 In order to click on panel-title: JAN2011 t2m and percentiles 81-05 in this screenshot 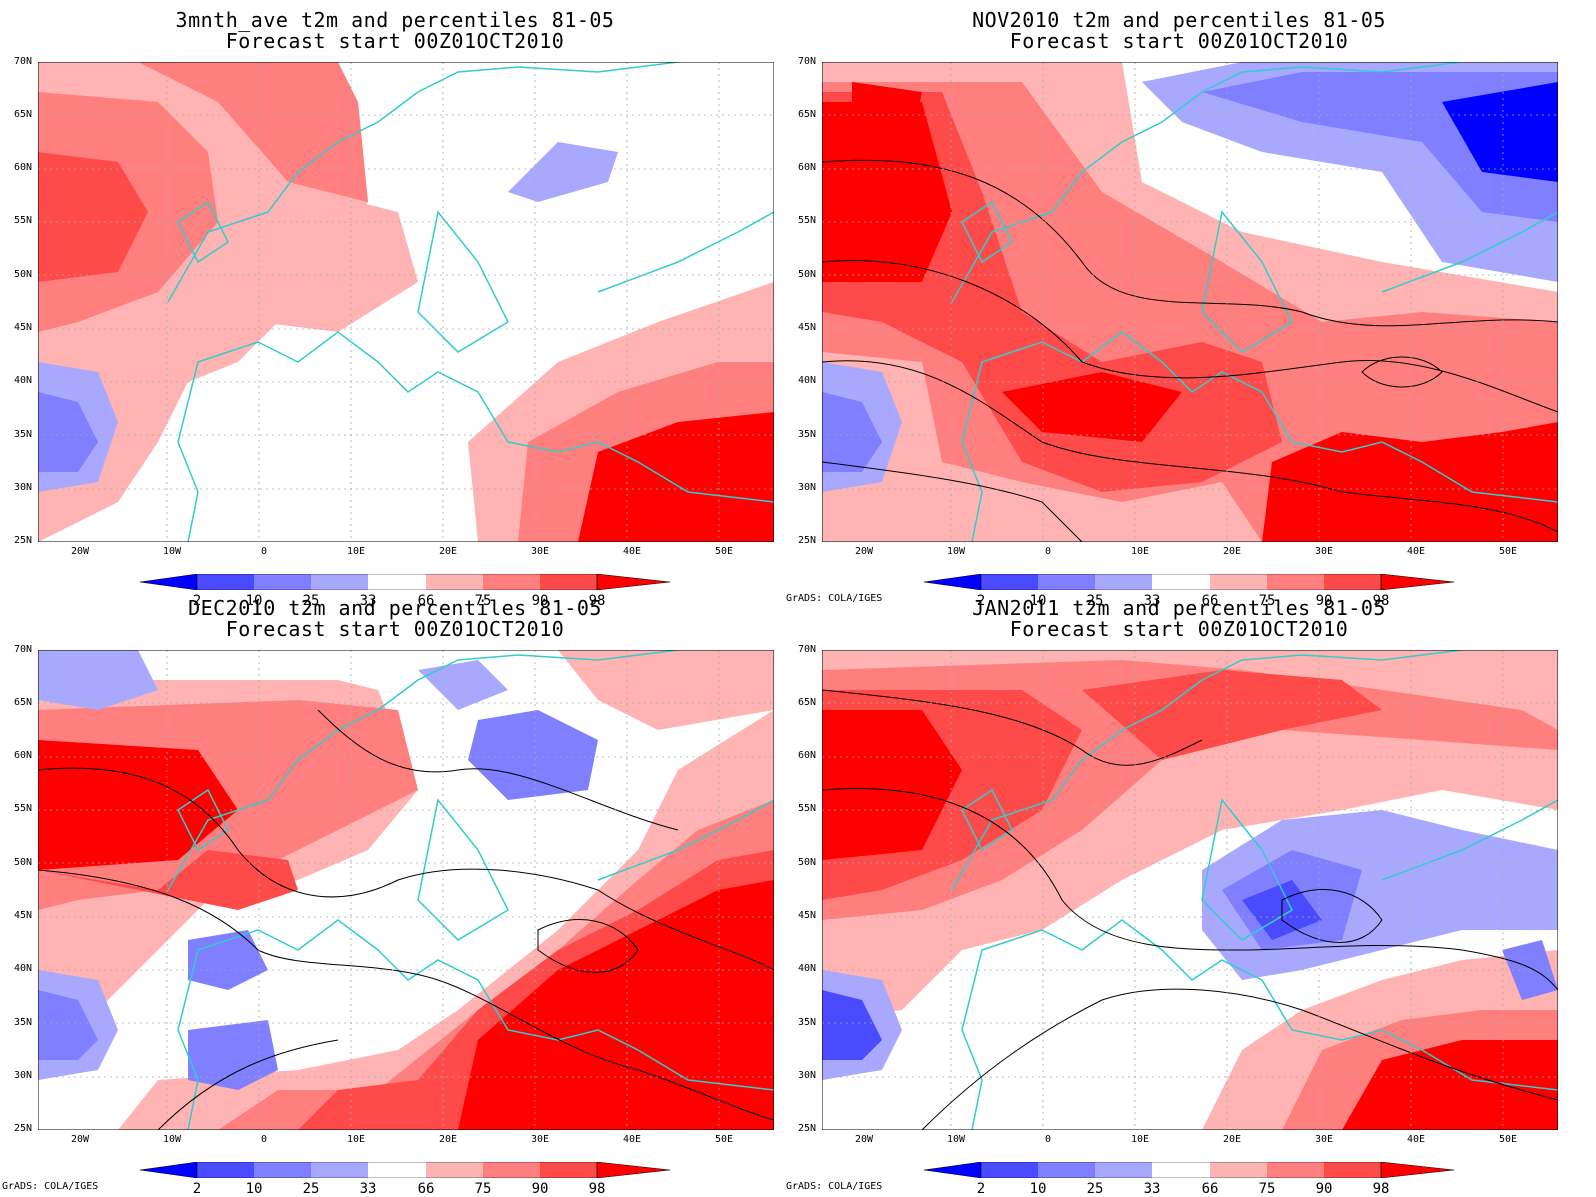, I will do `click(1179, 608)`.